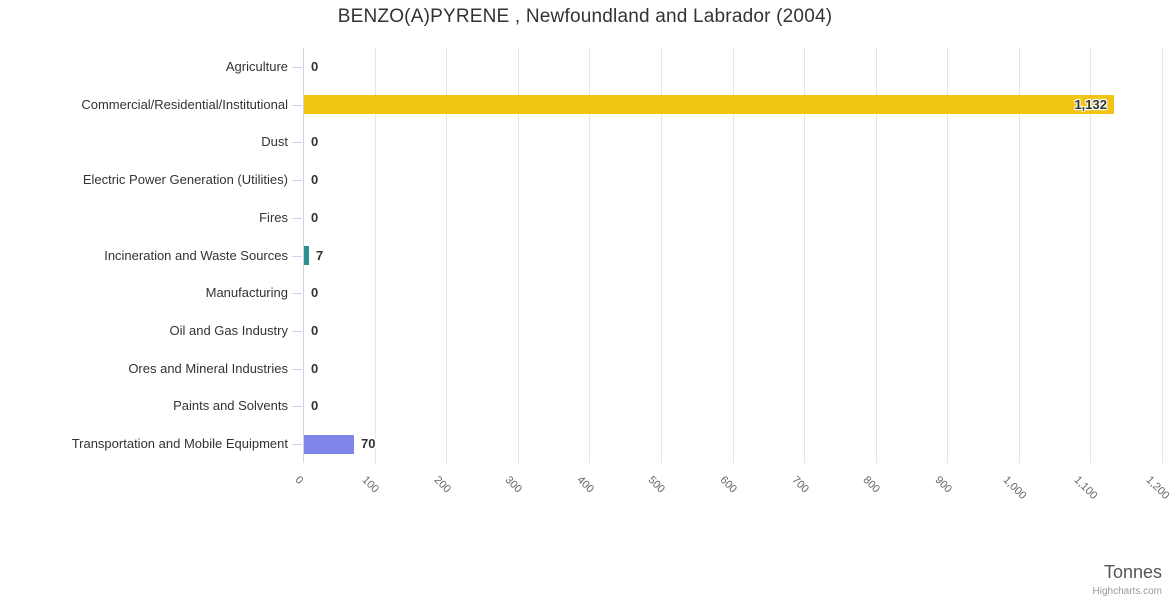 The image size is (1170, 600). Describe the element at coordinates (1127, 591) in the screenshot. I see `highcharts-credit: Highcharts.com` at that location.